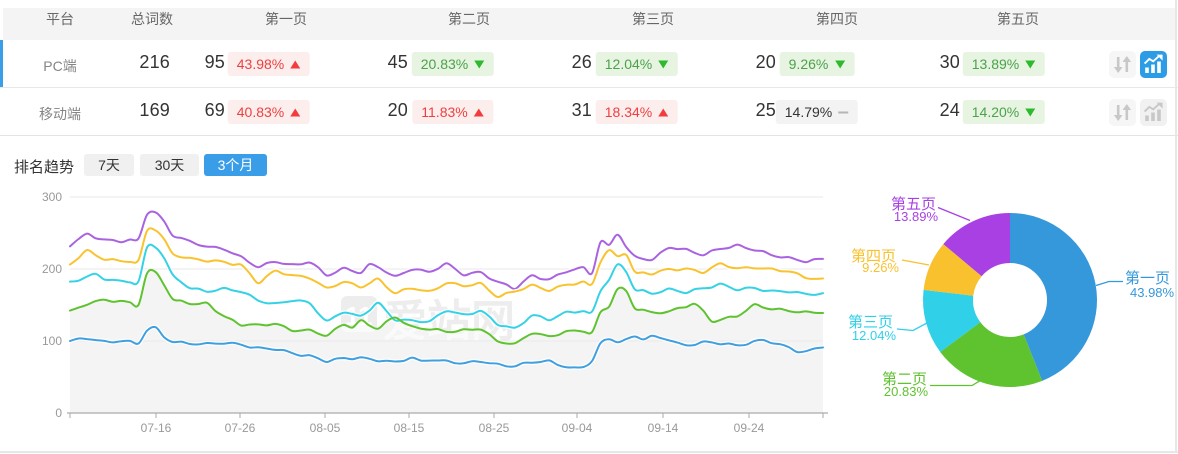 This screenshot has height=454, width=1178. I want to click on svg-text: 09-24, so click(749, 428).